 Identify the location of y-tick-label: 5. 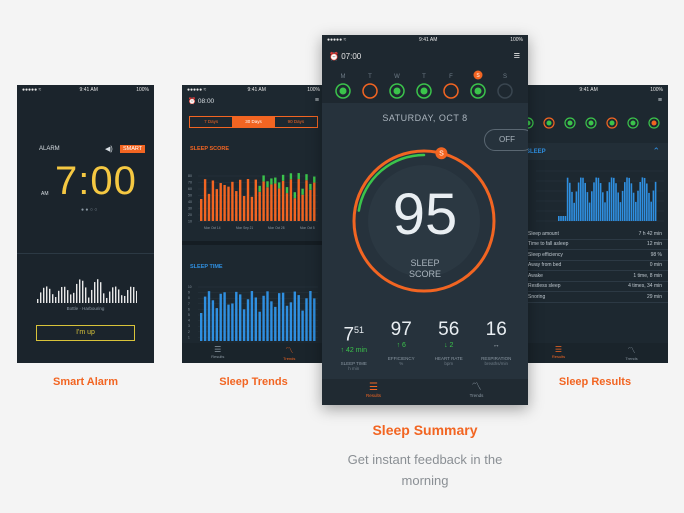
(189, 315).